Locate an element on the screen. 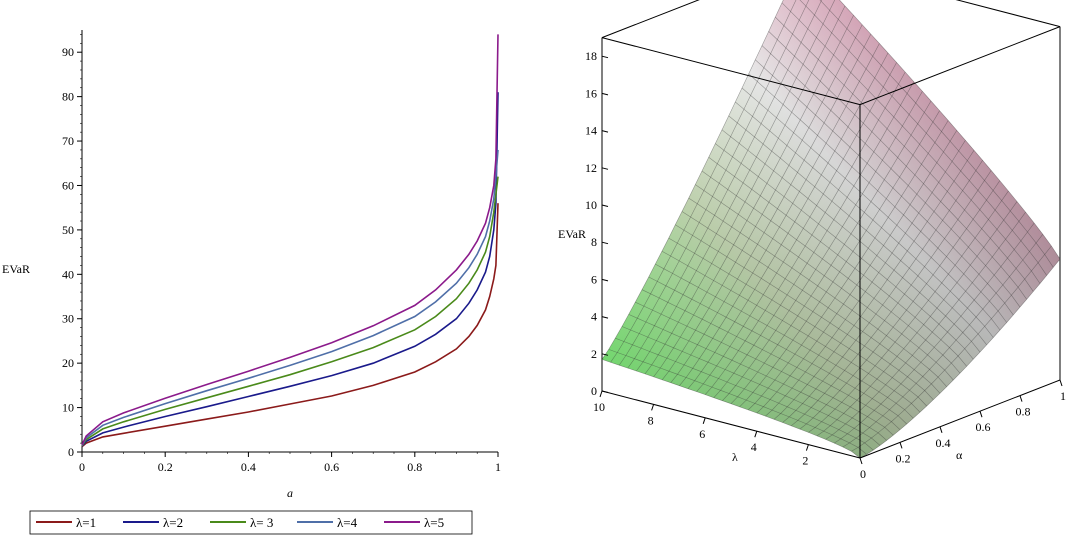 Image resolution: width=1074 pixels, height=537 pixels. legend-label: λ= 3 is located at coordinates (261, 522).